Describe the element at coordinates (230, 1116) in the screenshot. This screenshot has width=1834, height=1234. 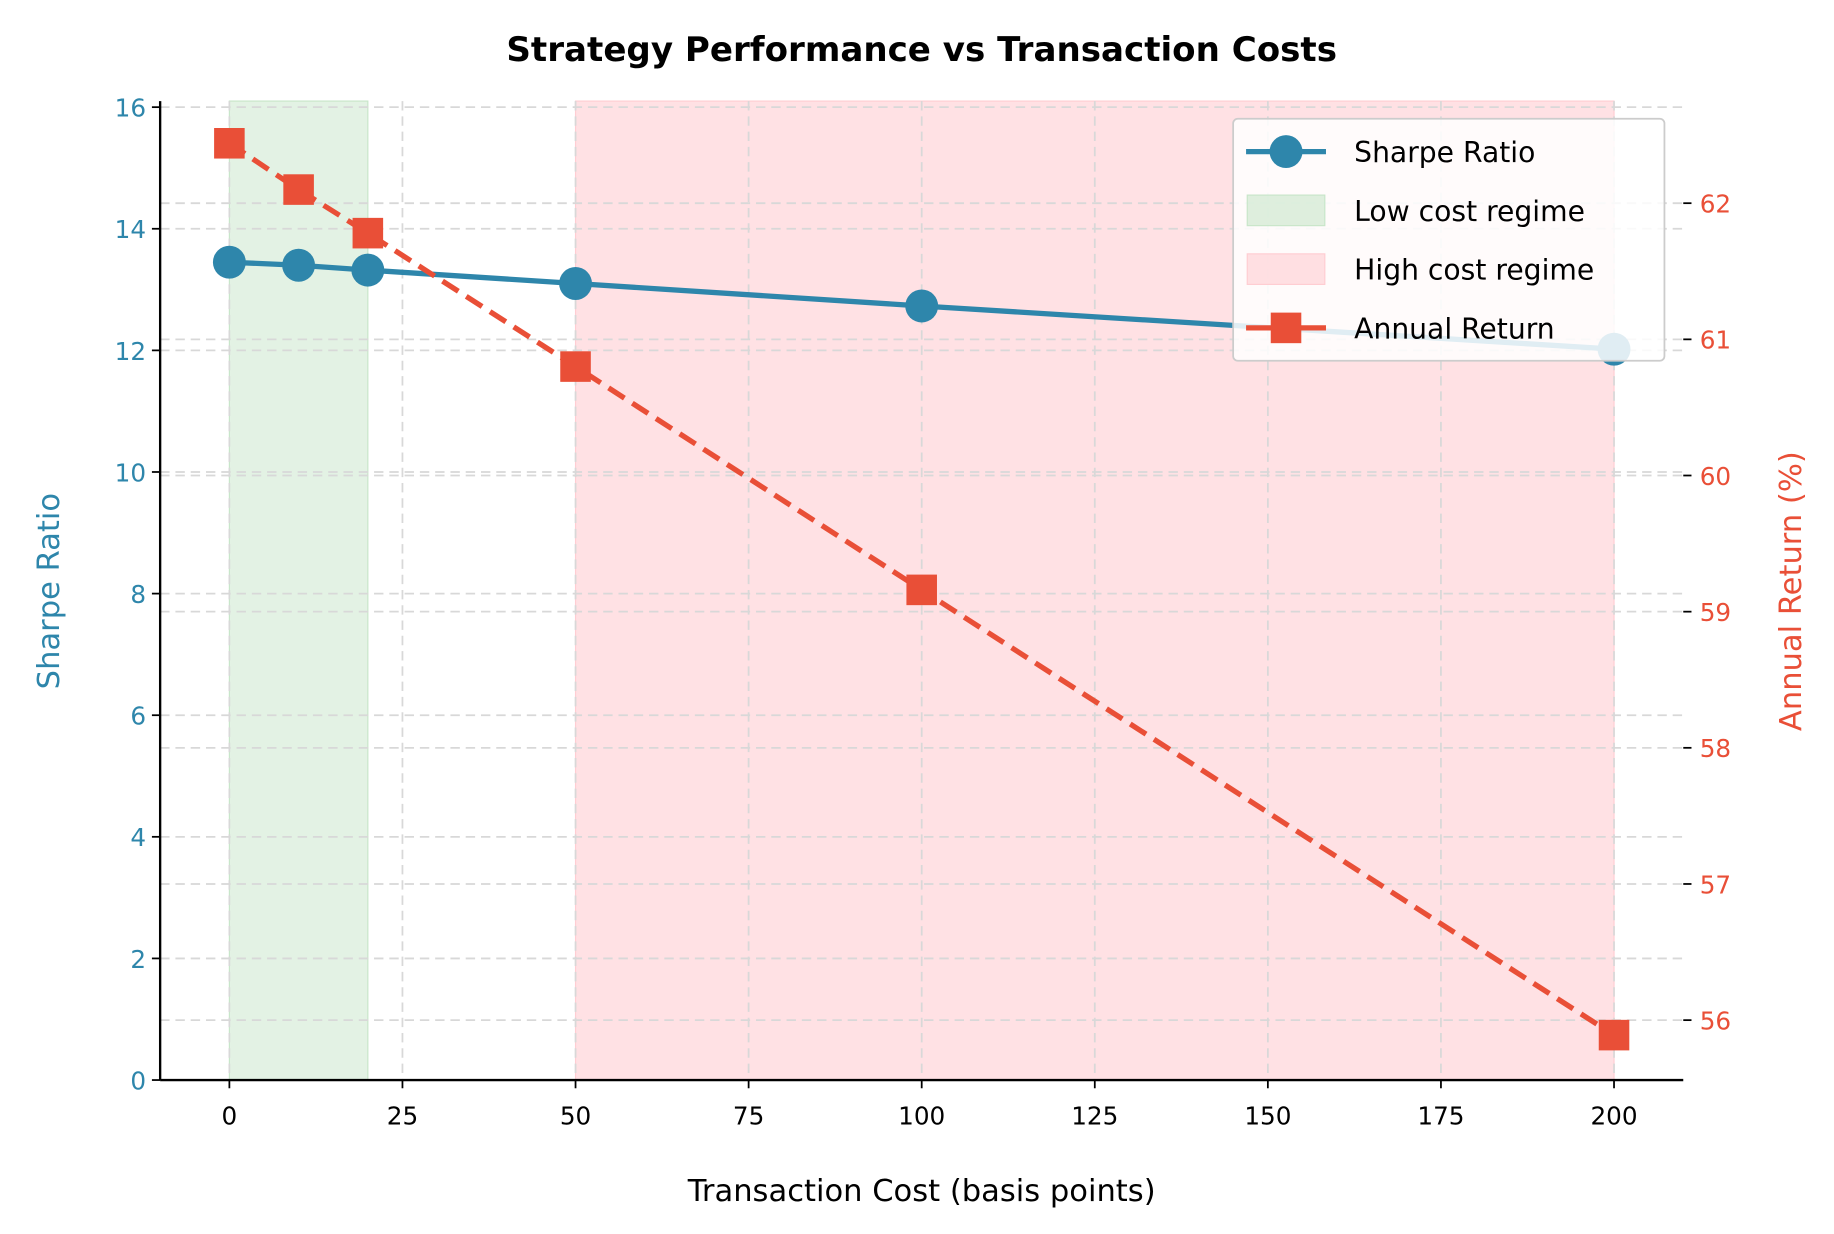
I see `x-tick-label: 0` at that location.